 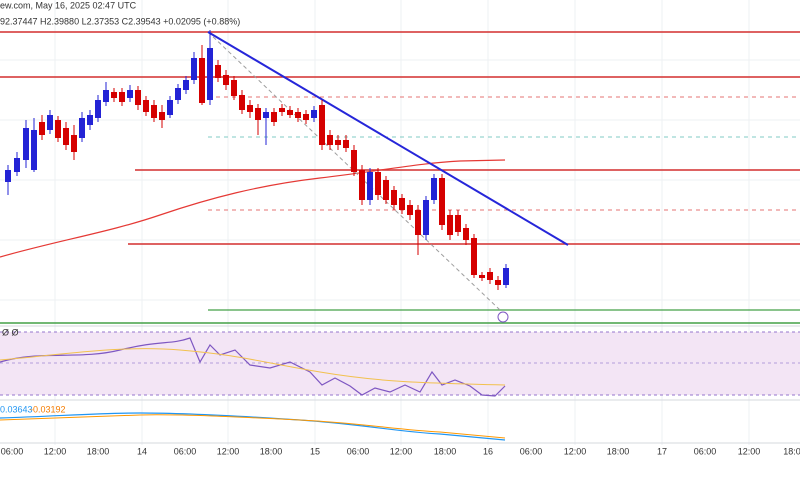 I want to click on indicator-icons: Ø Ø, so click(x=10, y=332).